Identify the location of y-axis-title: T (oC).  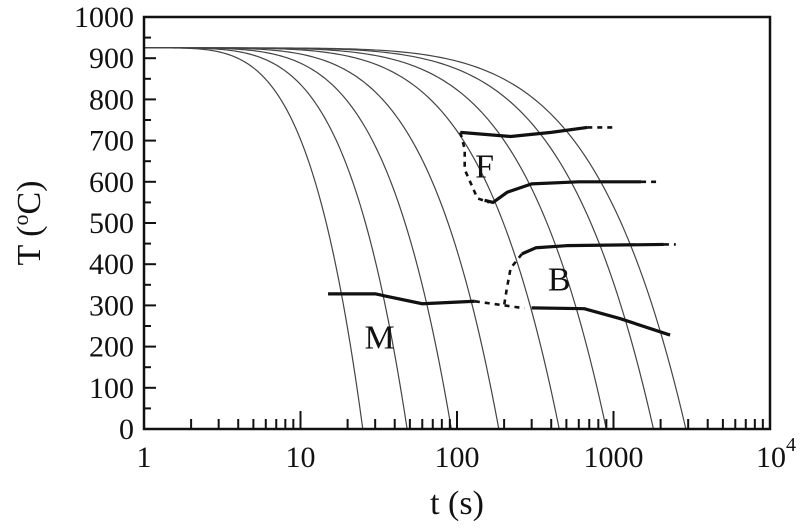
(28, 223).